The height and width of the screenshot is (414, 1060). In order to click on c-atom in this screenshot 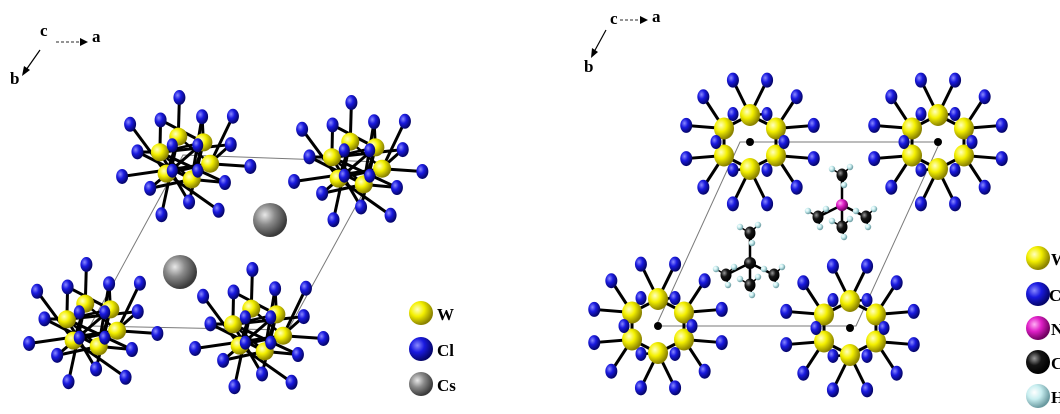, I will do `click(750, 233)`.